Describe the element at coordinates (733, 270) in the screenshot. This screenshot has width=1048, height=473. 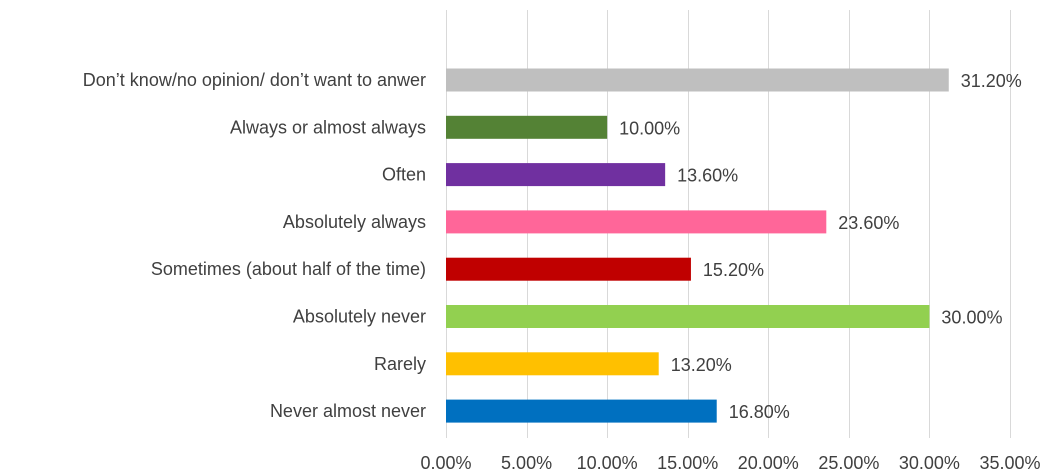
I see `data-label: 15.20%` at that location.